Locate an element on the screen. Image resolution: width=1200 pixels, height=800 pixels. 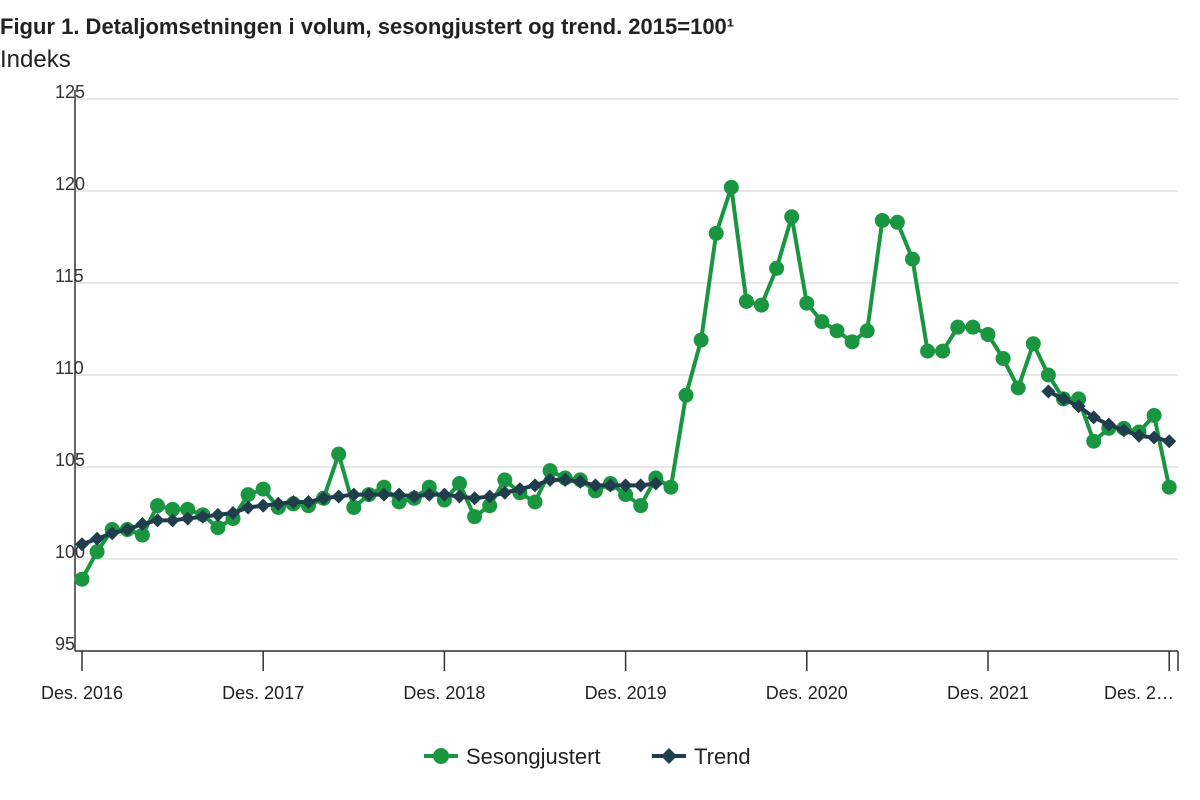
legend-item-sesongjustert: Sesongjustert is located at coordinates (512, 756).